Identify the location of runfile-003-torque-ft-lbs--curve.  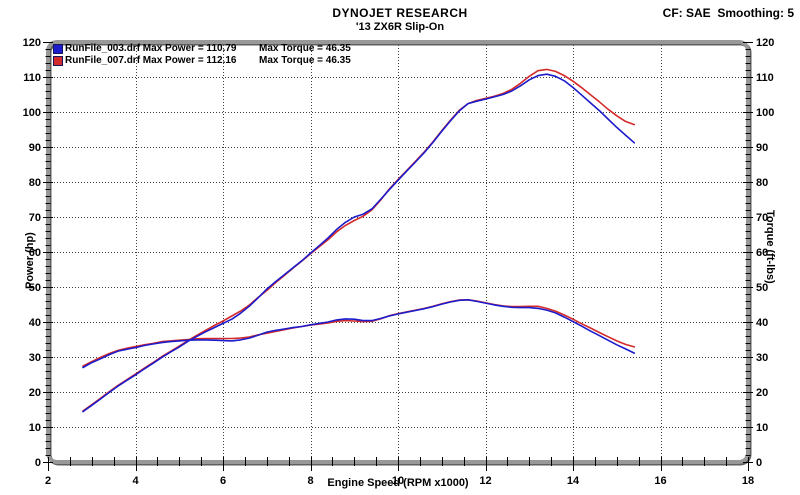
(359, 333).